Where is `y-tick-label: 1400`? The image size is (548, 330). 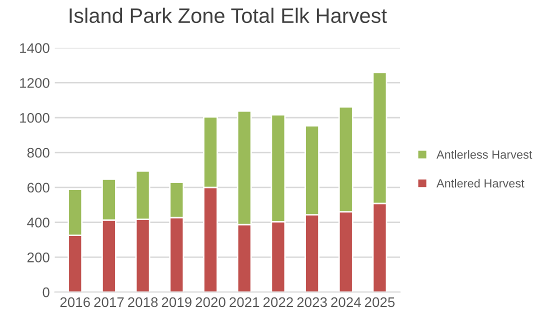
y-tick-label: 1400 is located at coordinates (35, 48).